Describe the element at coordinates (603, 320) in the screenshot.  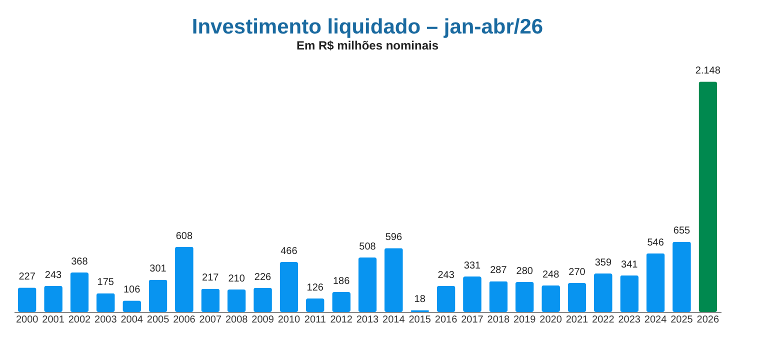
I see `x-tick-label: 2022` at that location.